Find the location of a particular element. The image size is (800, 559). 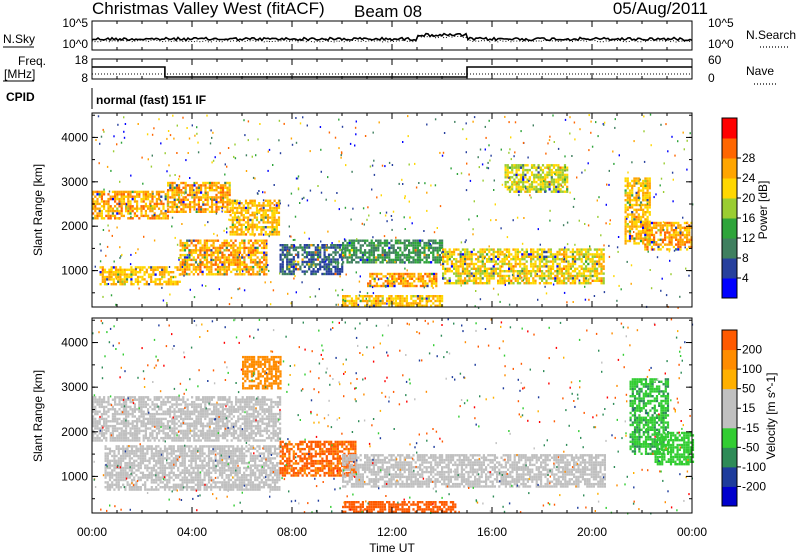

nave-label: Nave is located at coordinates (760, 71).